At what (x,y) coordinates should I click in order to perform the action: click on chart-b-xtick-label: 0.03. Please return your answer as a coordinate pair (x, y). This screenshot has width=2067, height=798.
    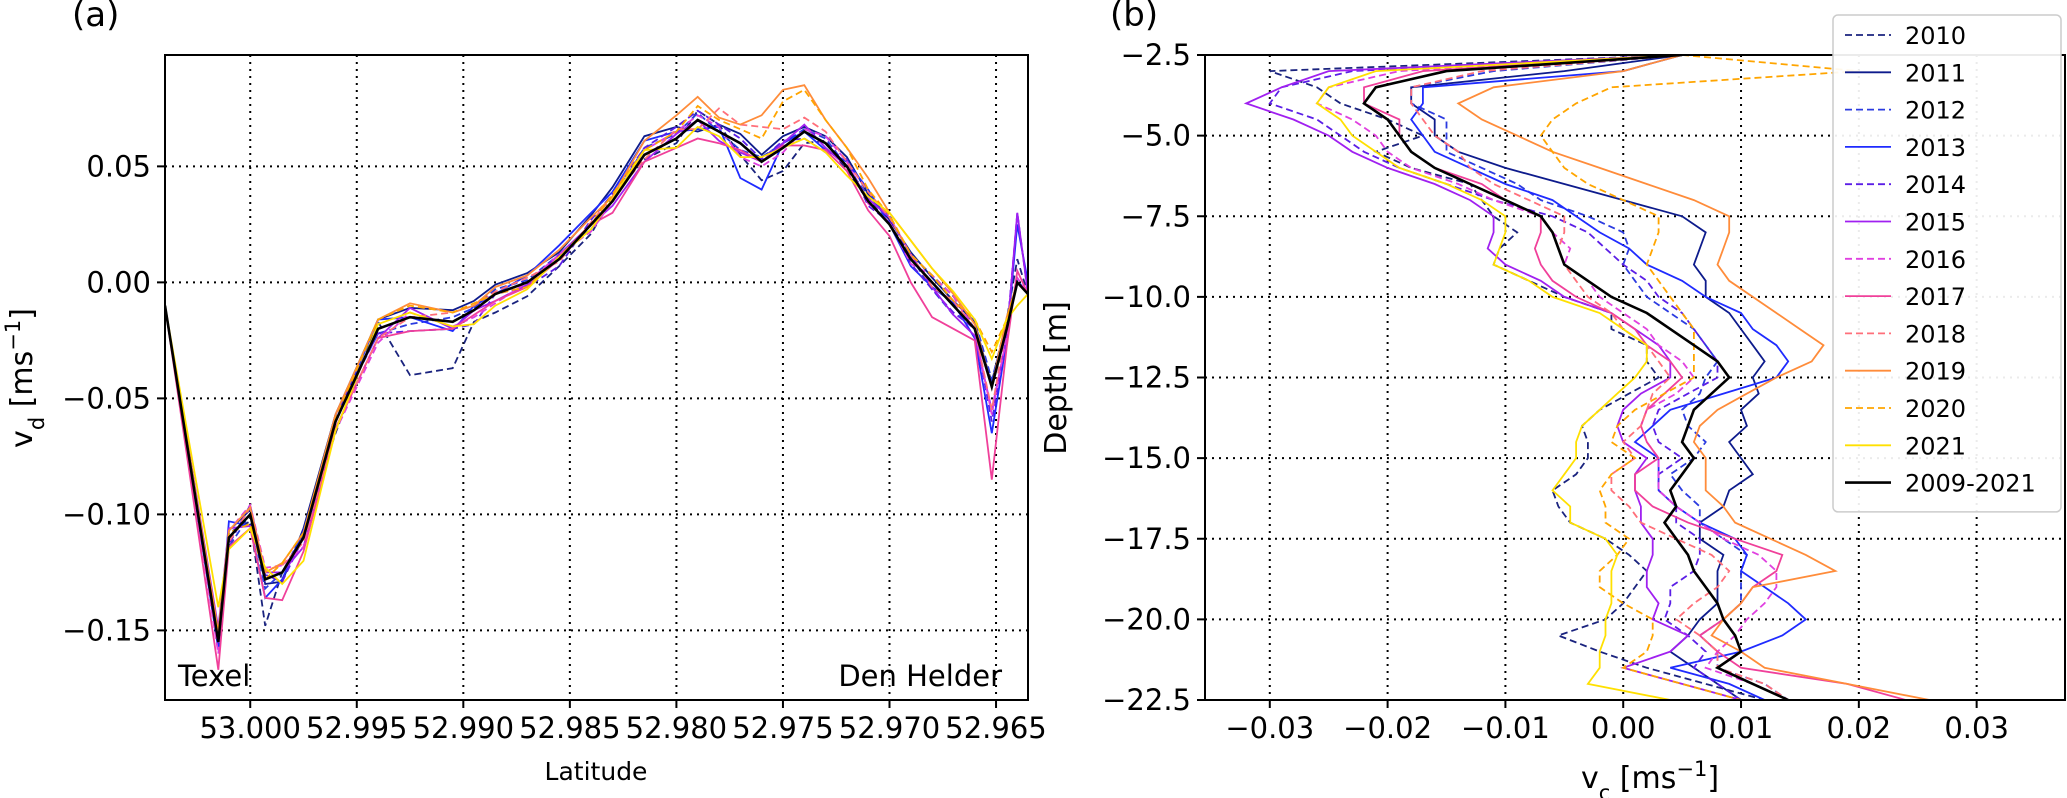
    Looking at the image, I should click on (1976, 728).